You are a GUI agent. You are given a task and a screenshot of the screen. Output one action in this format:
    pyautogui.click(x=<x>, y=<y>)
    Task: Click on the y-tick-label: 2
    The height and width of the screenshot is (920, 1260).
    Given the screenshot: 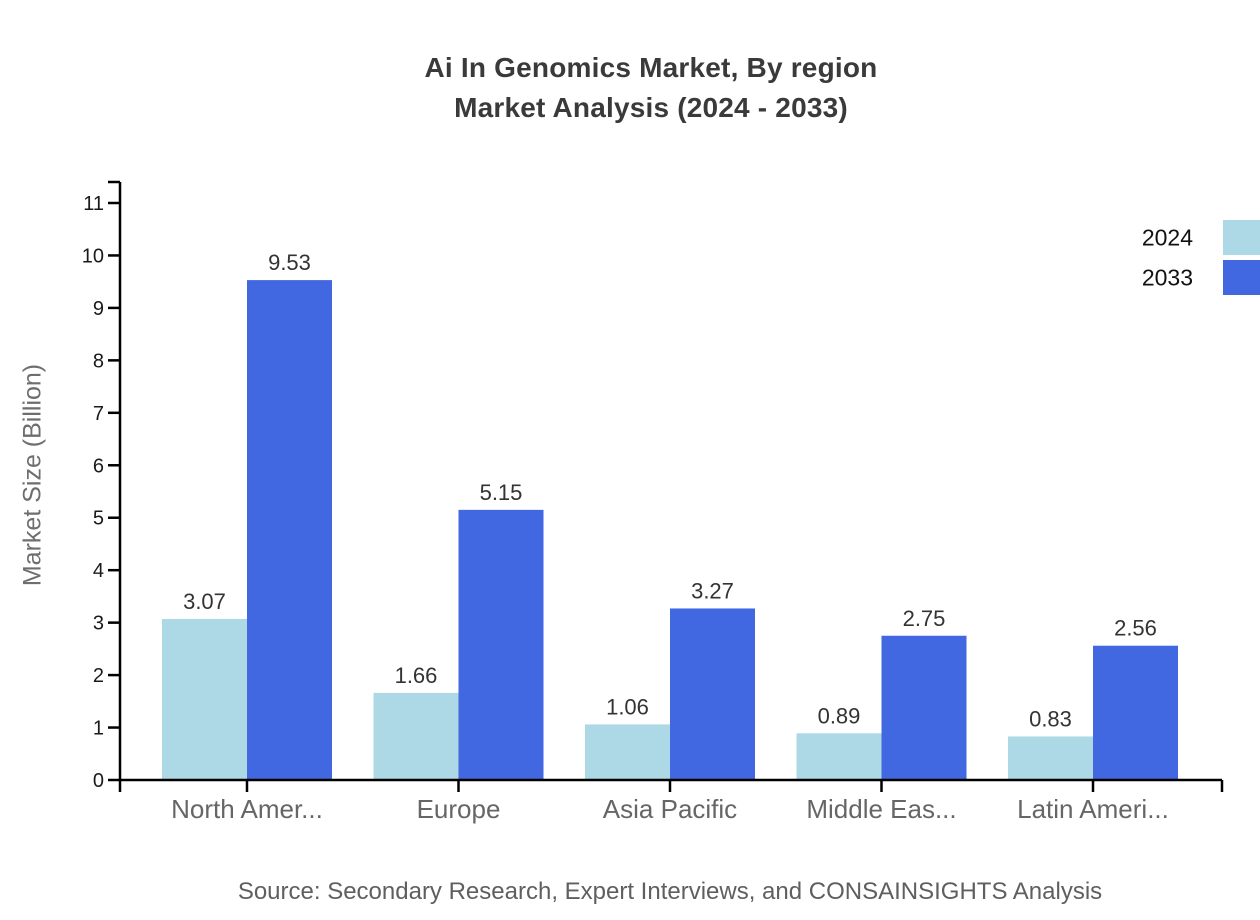 What is the action you would take?
    pyautogui.click(x=98, y=676)
    